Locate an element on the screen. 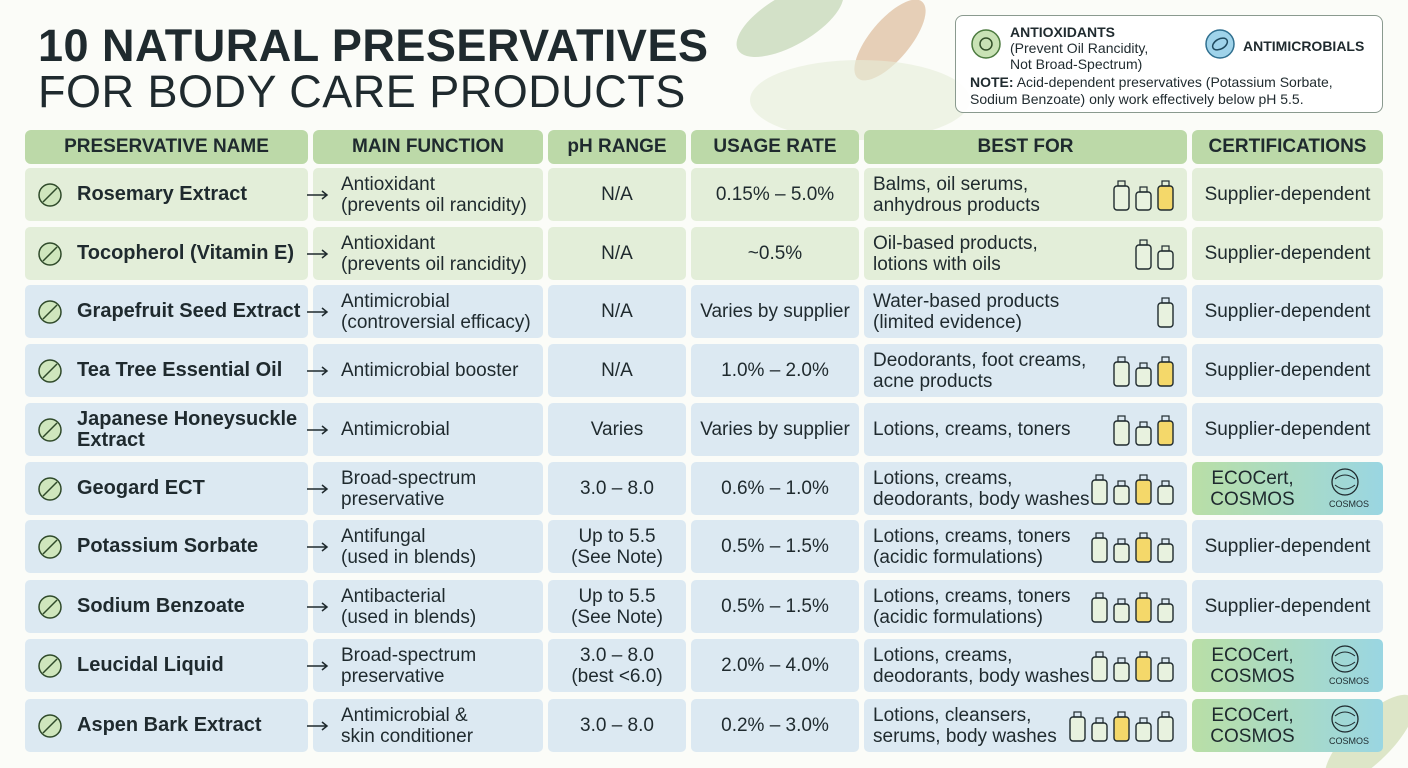  preservative-name: Extract is located at coordinates (111, 439).